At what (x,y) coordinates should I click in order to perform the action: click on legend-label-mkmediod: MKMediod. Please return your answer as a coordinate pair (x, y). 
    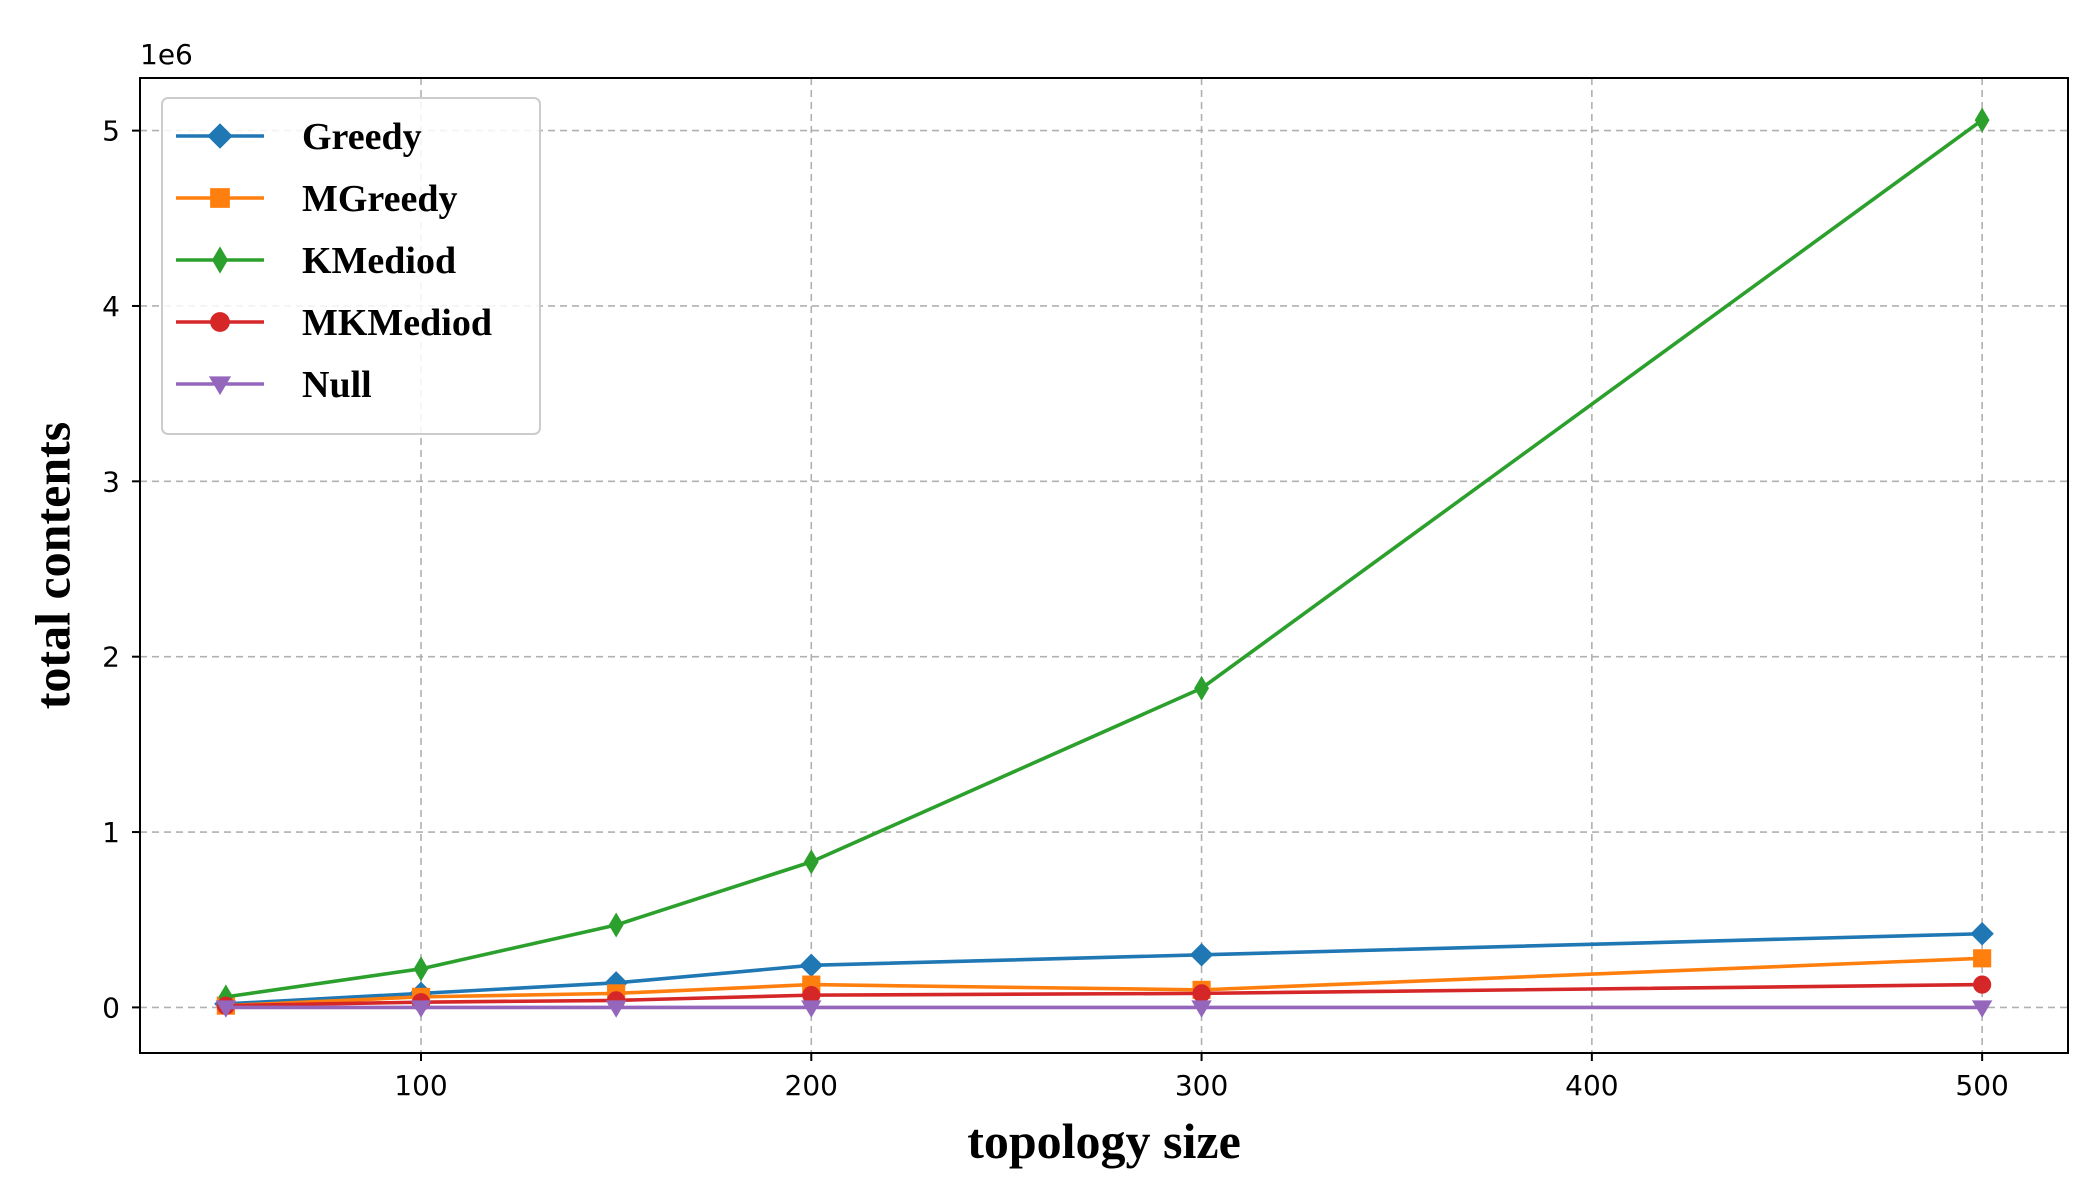
    Looking at the image, I should click on (397, 323).